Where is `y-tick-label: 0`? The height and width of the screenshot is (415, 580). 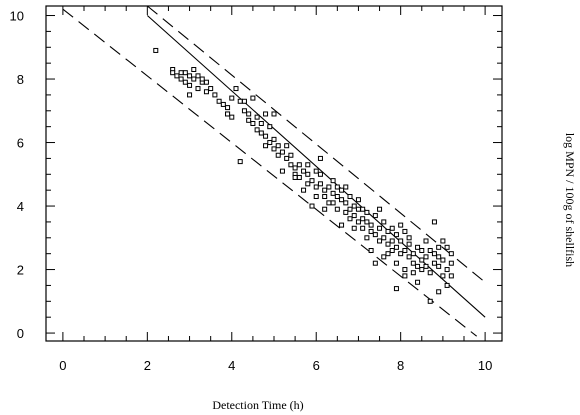
y-tick-label: 0 is located at coordinates (20, 333).